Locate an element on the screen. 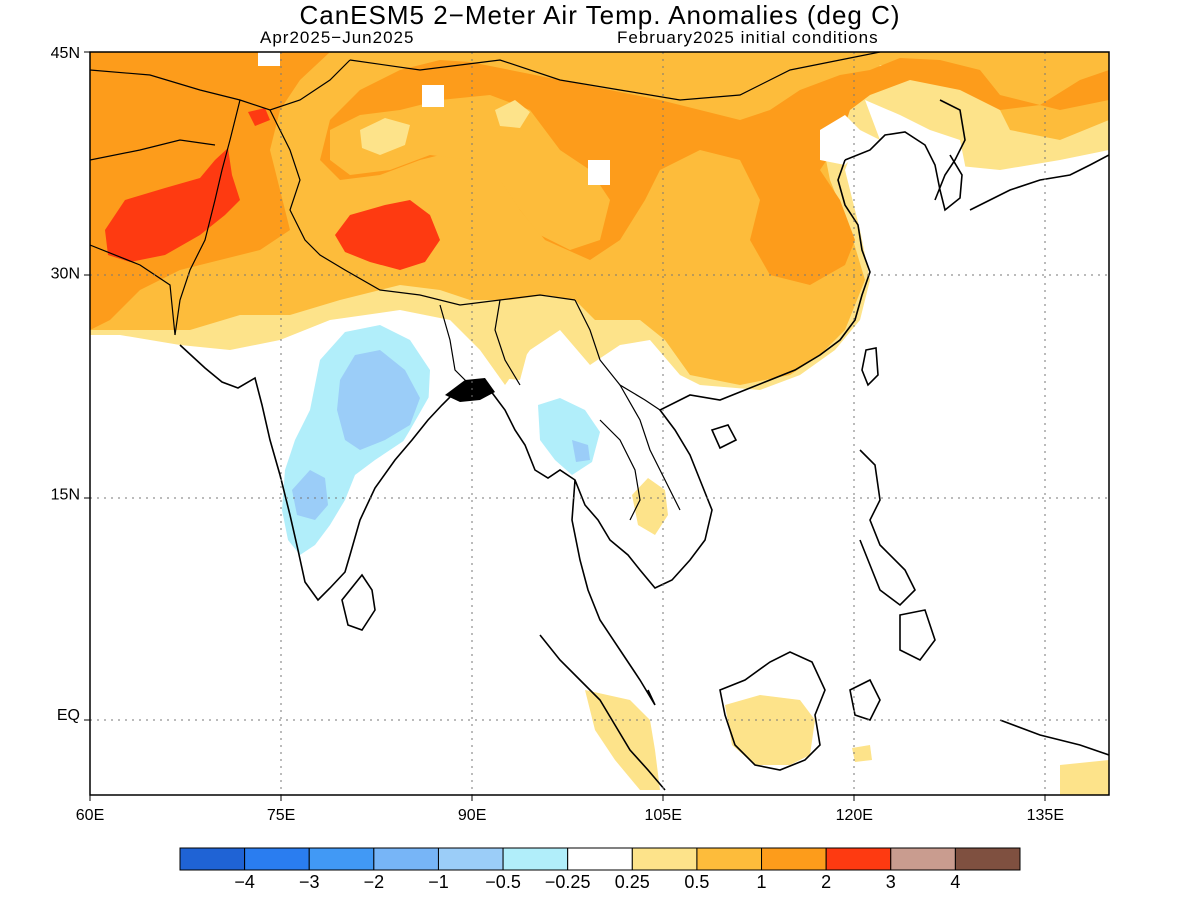 The height and width of the screenshot is (900, 1200). anomaly-region-blue-india-south is located at coordinates (310, 495).